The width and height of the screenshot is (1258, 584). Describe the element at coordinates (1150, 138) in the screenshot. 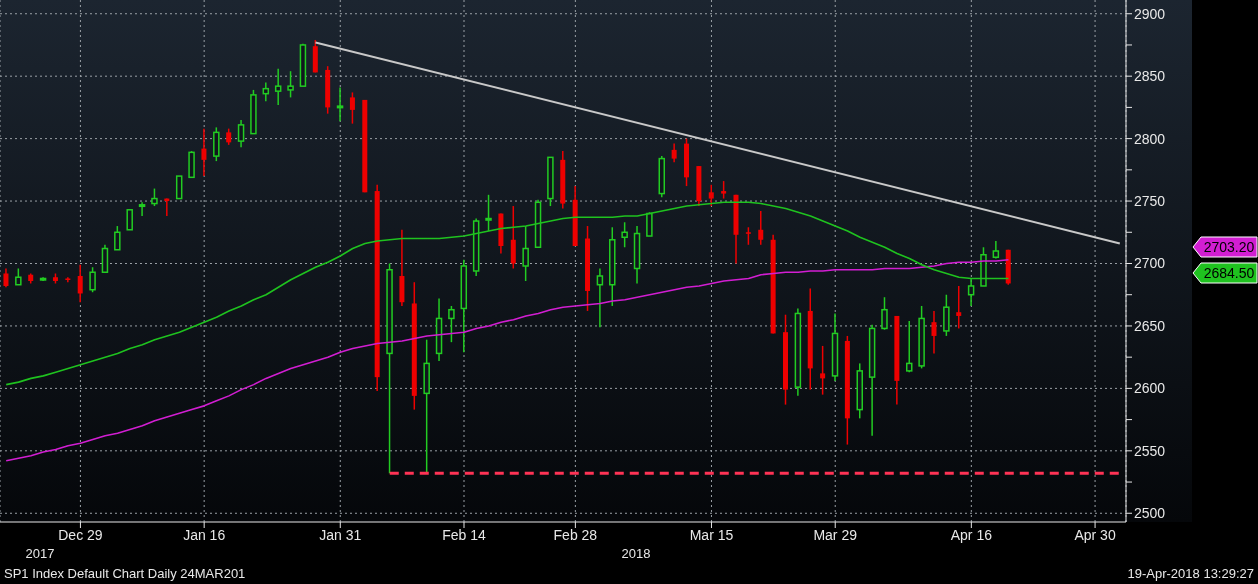

I see `y-tick-label: 2800` at that location.